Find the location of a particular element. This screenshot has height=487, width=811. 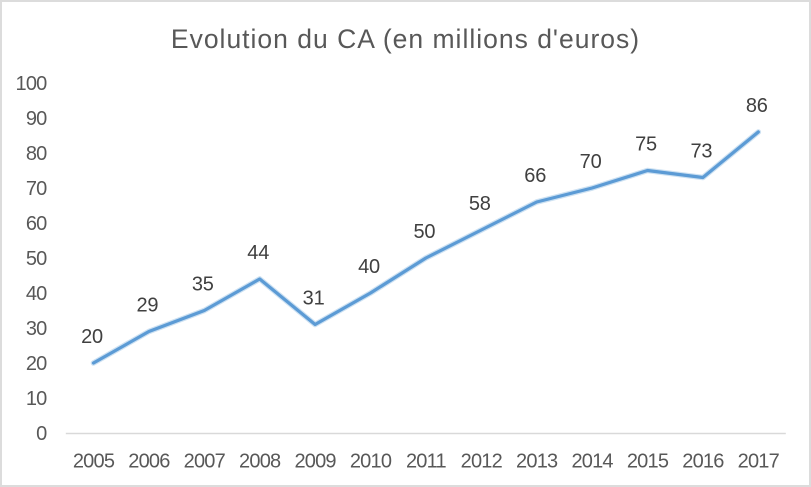

svg-text: 58 is located at coordinates (480, 204).